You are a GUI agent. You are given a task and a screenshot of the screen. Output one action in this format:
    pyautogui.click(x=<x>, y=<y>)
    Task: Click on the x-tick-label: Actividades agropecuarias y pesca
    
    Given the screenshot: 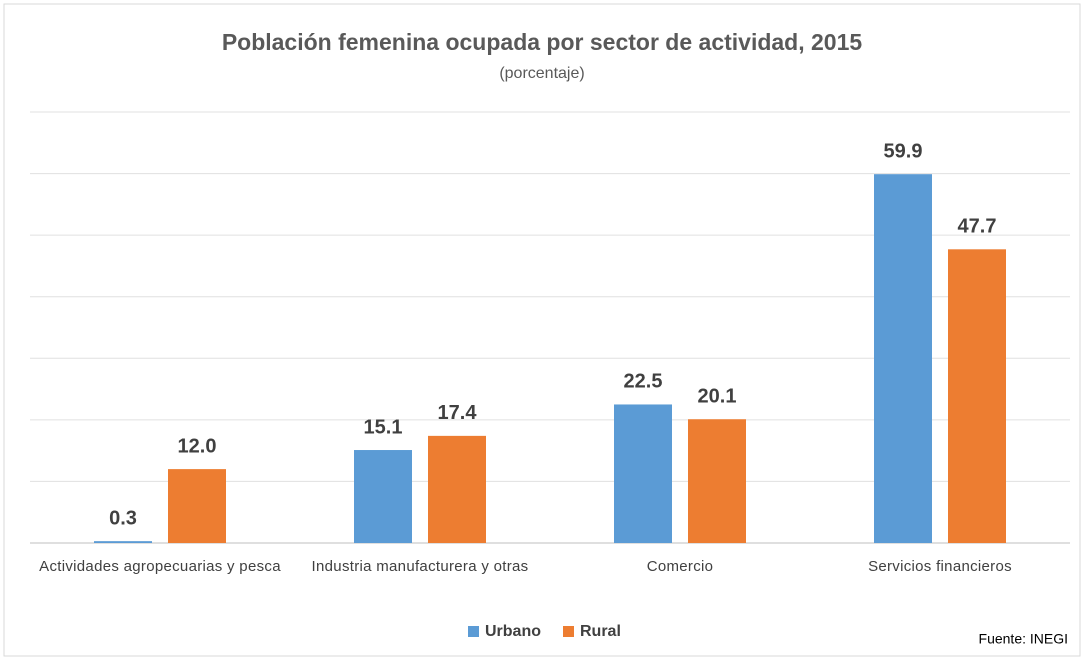 What is the action you would take?
    pyautogui.click(x=160, y=566)
    